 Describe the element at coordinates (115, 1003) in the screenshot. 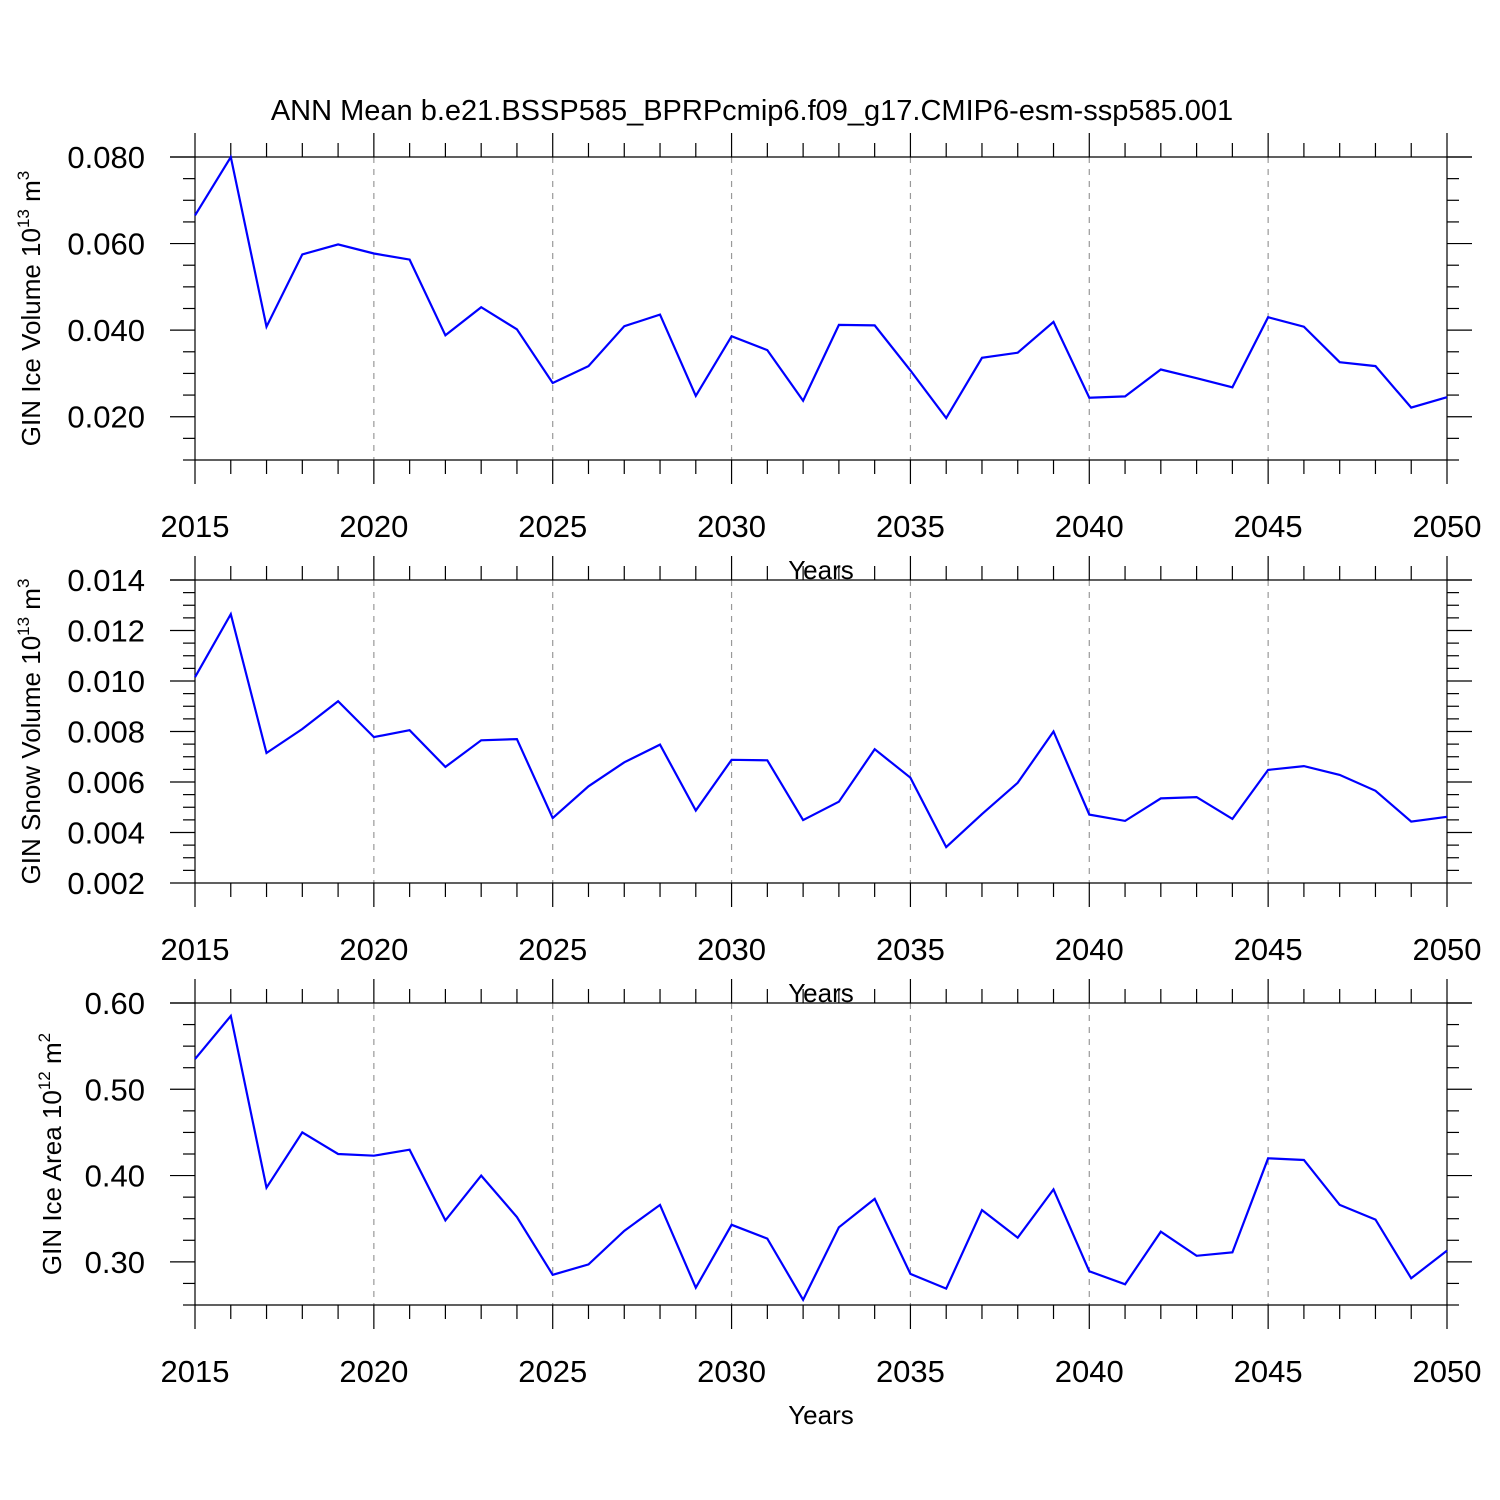

I see `y-tick-label: 0.60` at that location.